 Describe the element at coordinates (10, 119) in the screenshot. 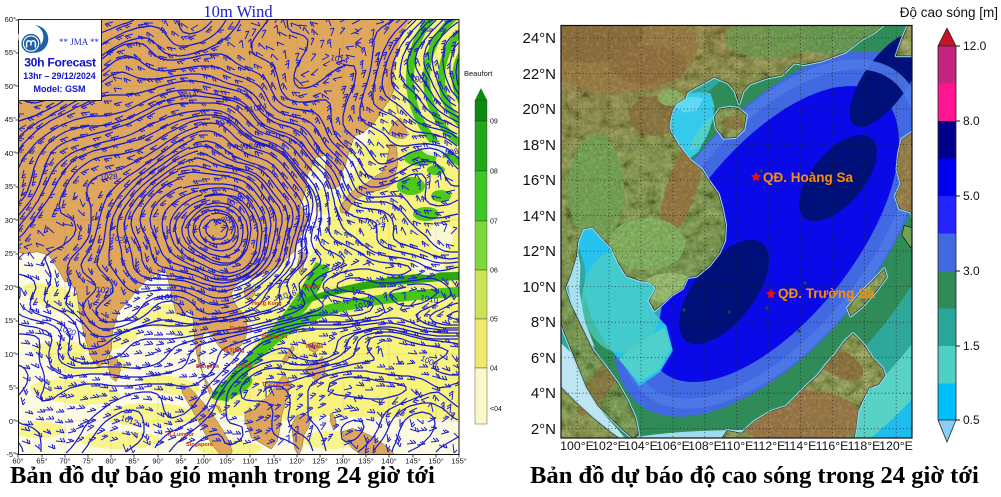

I see `svg-text: 45°` at that location.